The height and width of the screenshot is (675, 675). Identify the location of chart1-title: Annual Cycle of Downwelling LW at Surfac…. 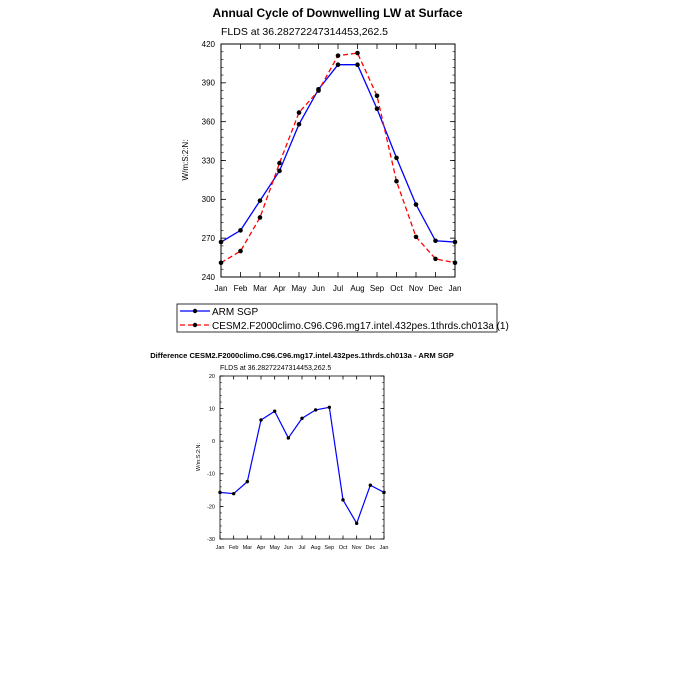
(337, 13).